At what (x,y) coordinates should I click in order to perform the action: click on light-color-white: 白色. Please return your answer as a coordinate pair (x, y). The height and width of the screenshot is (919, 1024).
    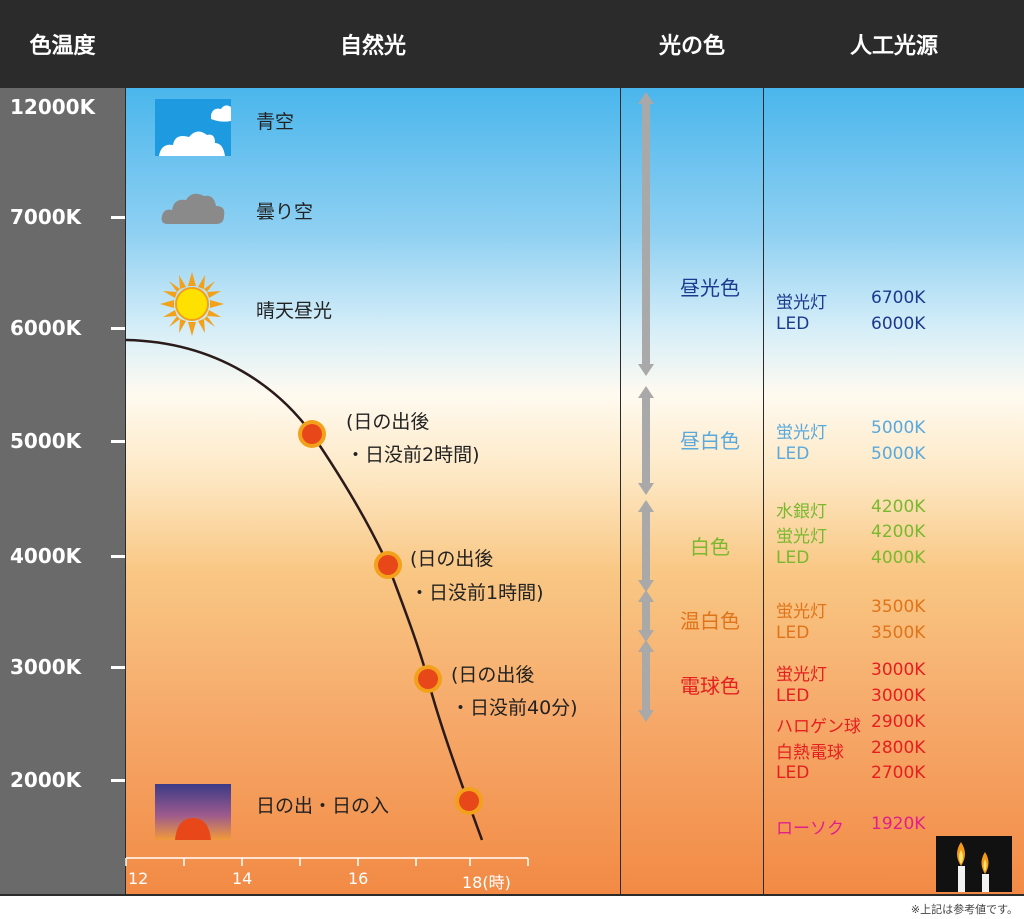
    Looking at the image, I should click on (710, 547).